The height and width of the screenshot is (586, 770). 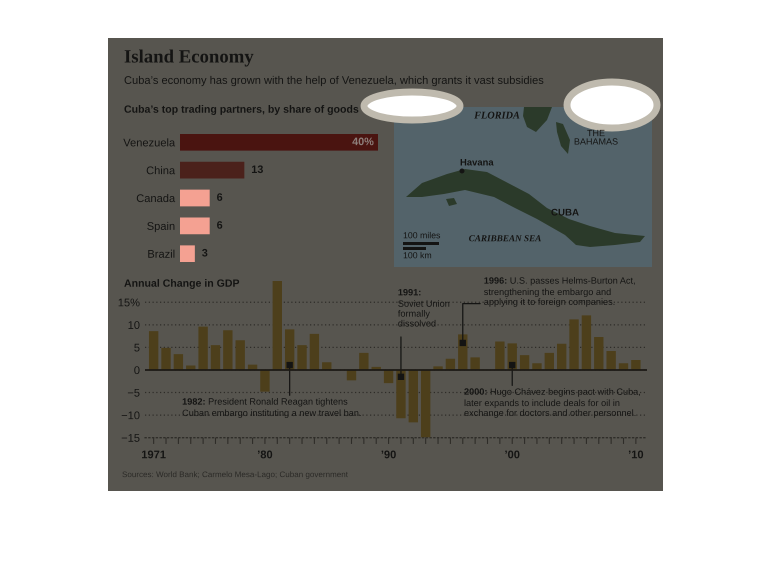 I want to click on chart-title: Cuba’s top trading partners, by share of goods, so click(x=241, y=110).